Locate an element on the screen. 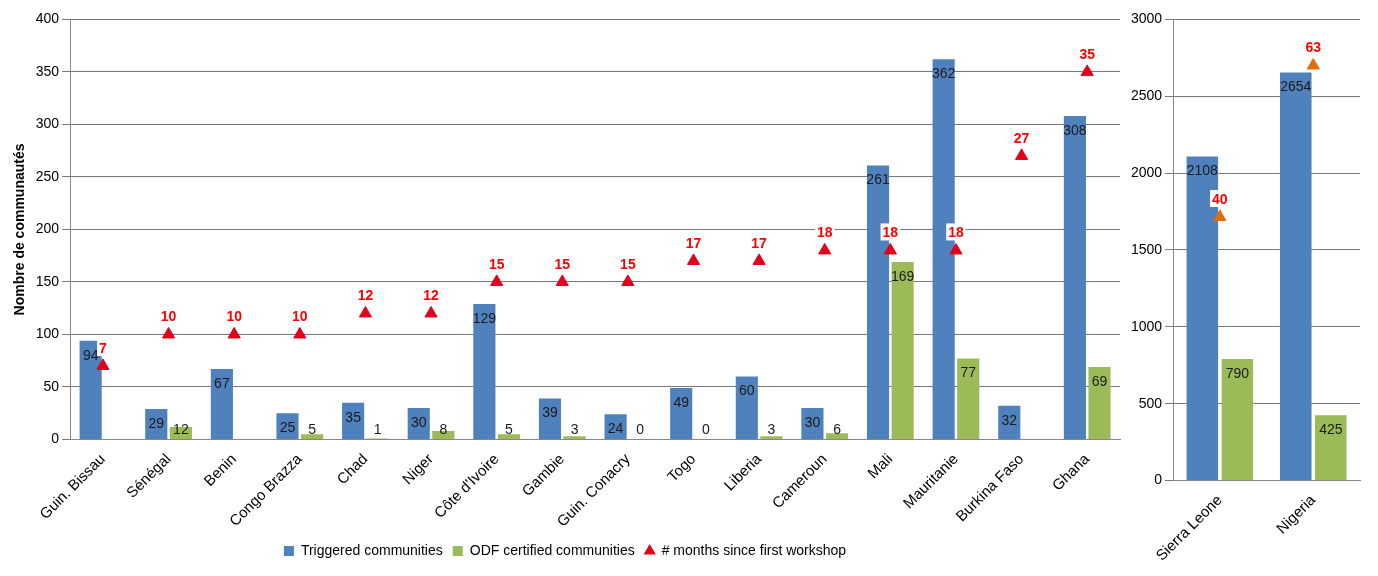  y-tick-label: 150 is located at coordinates (47, 280).